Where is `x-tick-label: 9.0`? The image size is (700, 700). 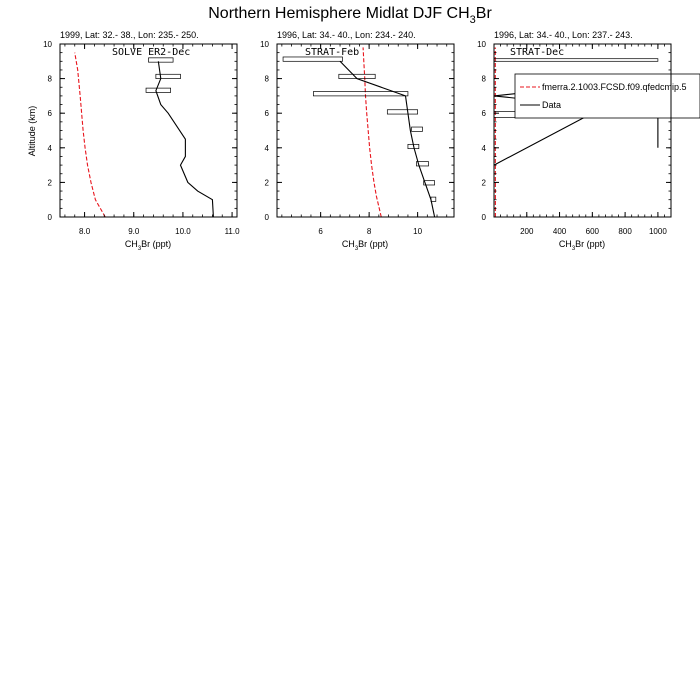 x-tick-label: 9.0 is located at coordinates (134, 231).